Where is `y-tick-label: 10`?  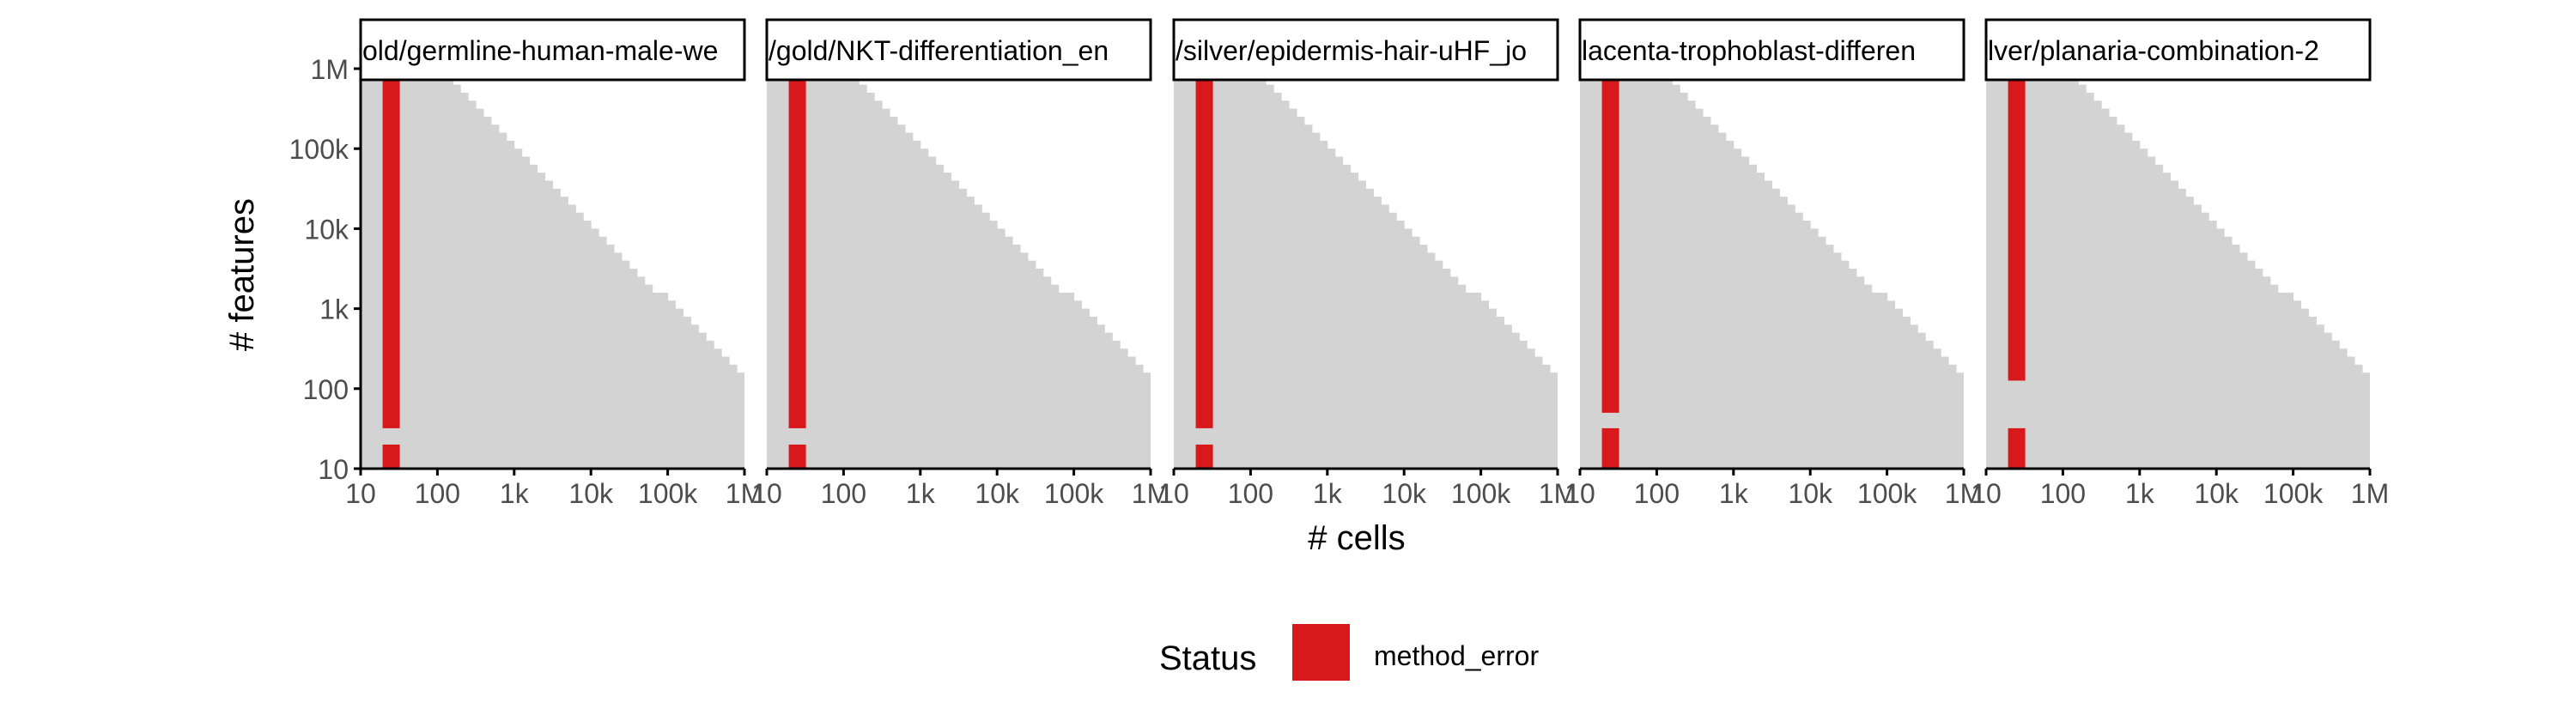 y-tick-label: 10 is located at coordinates (334, 469).